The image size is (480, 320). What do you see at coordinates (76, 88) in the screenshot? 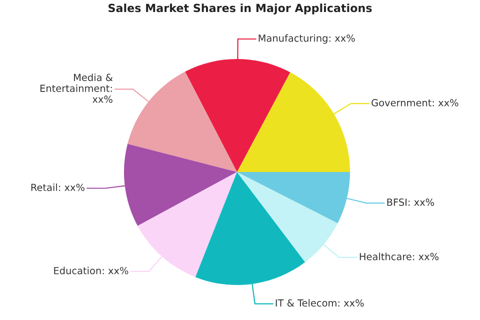
I see `slice-label: Media & Entertainment: xx%` at bounding box center [76, 88].